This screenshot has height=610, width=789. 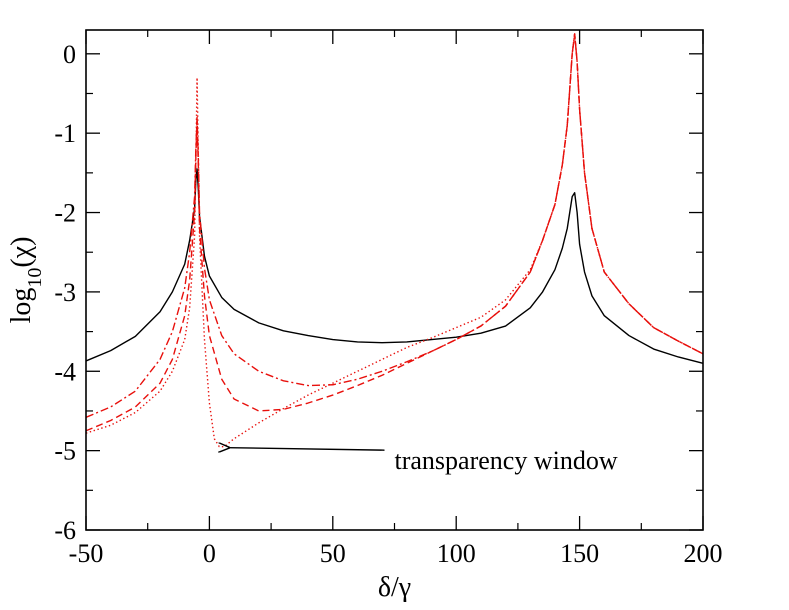 I want to click on y-tick-label: -4, so click(x=65, y=371).